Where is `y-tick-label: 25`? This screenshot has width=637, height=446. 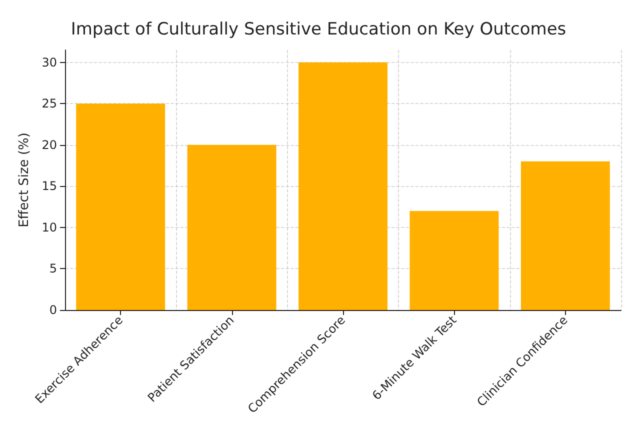
y-tick-label: 25 is located at coordinates (49, 103).